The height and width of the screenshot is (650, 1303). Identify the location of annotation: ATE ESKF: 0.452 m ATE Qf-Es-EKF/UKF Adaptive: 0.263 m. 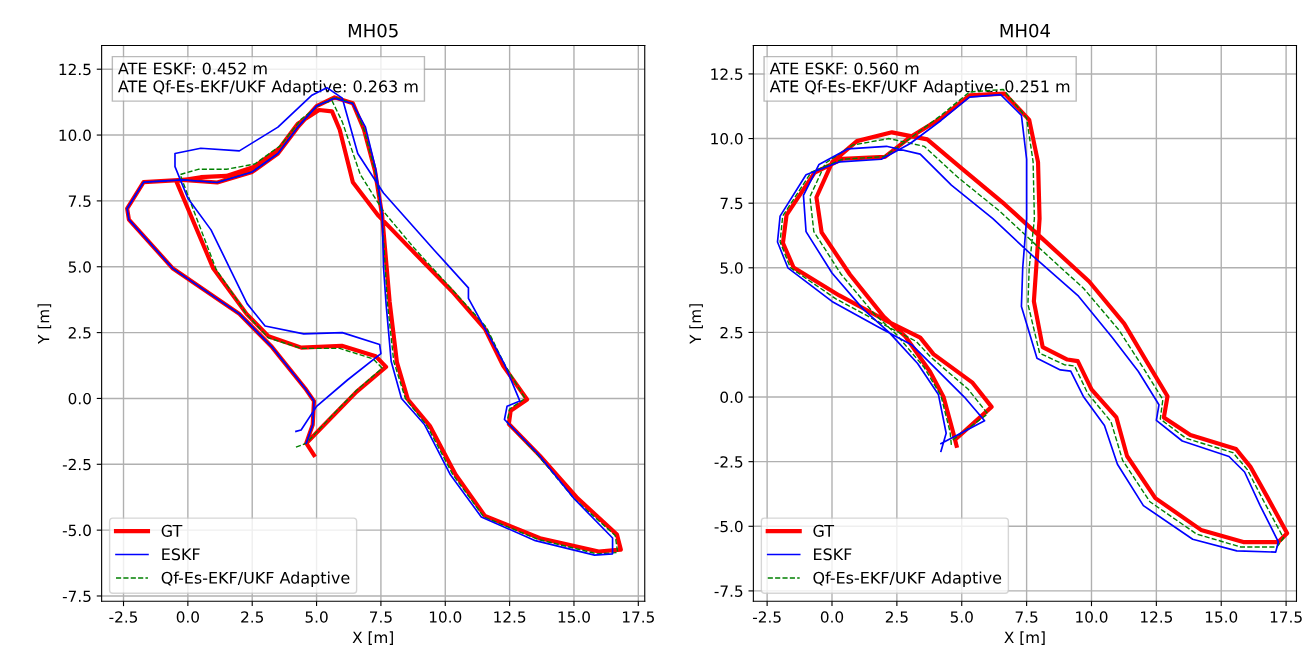
(268, 79).